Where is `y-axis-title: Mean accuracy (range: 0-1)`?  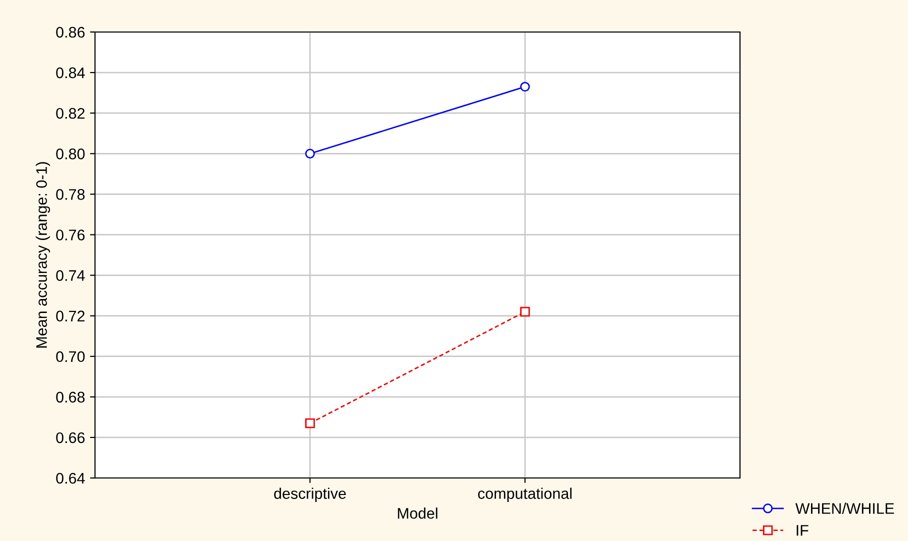 y-axis-title: Mean accuracy (range: 0-1) is located at coordinates (43, 255).